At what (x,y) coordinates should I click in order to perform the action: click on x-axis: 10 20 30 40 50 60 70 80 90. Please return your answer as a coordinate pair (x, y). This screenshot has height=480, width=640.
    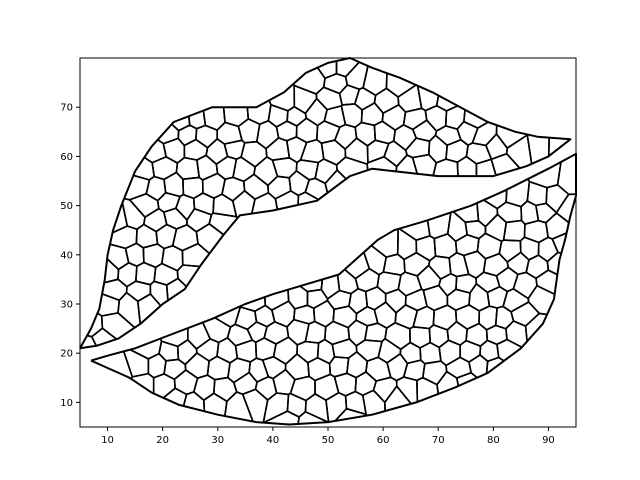
    Looking at the image, I should click on (328, 436).